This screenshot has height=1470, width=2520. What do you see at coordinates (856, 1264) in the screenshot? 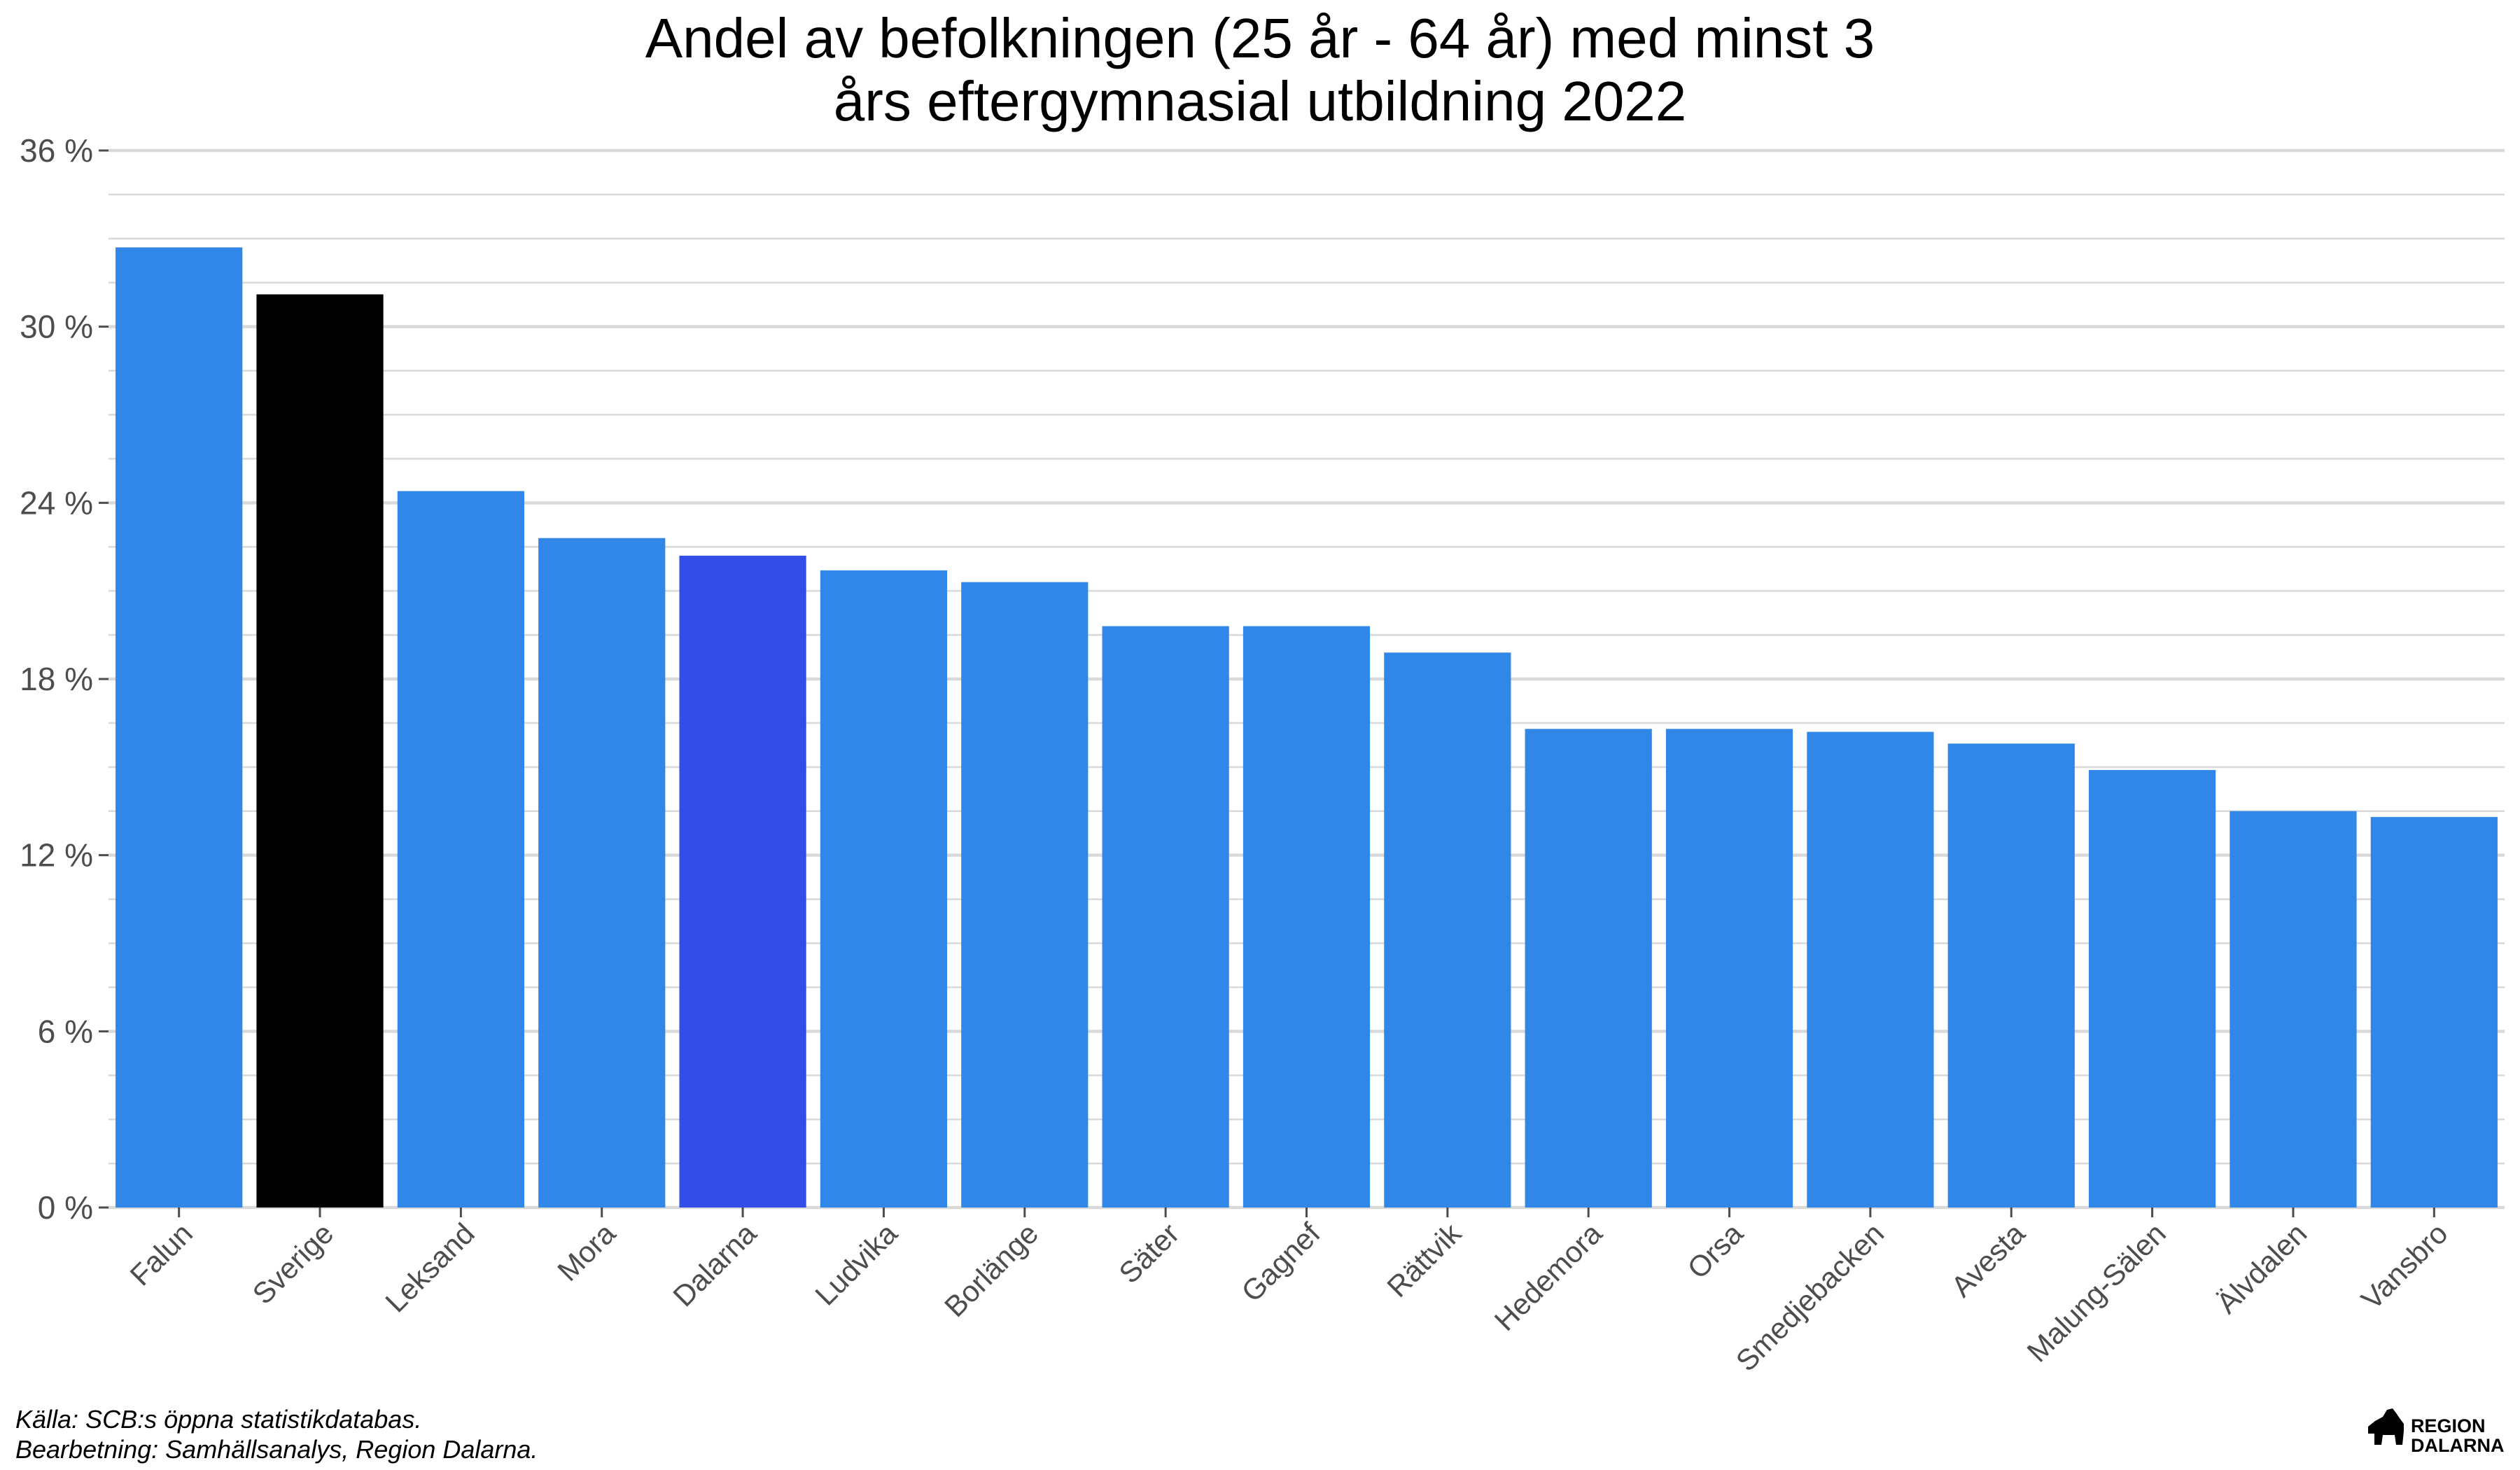
I see `x-tick-label: Ludvika` at bounding box center [856, 1264].